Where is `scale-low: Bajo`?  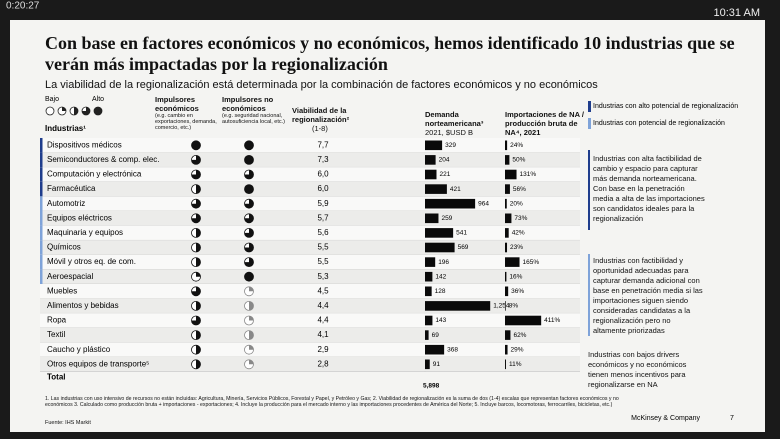
scale-low: Bajo is located at coordinates (52, 99).